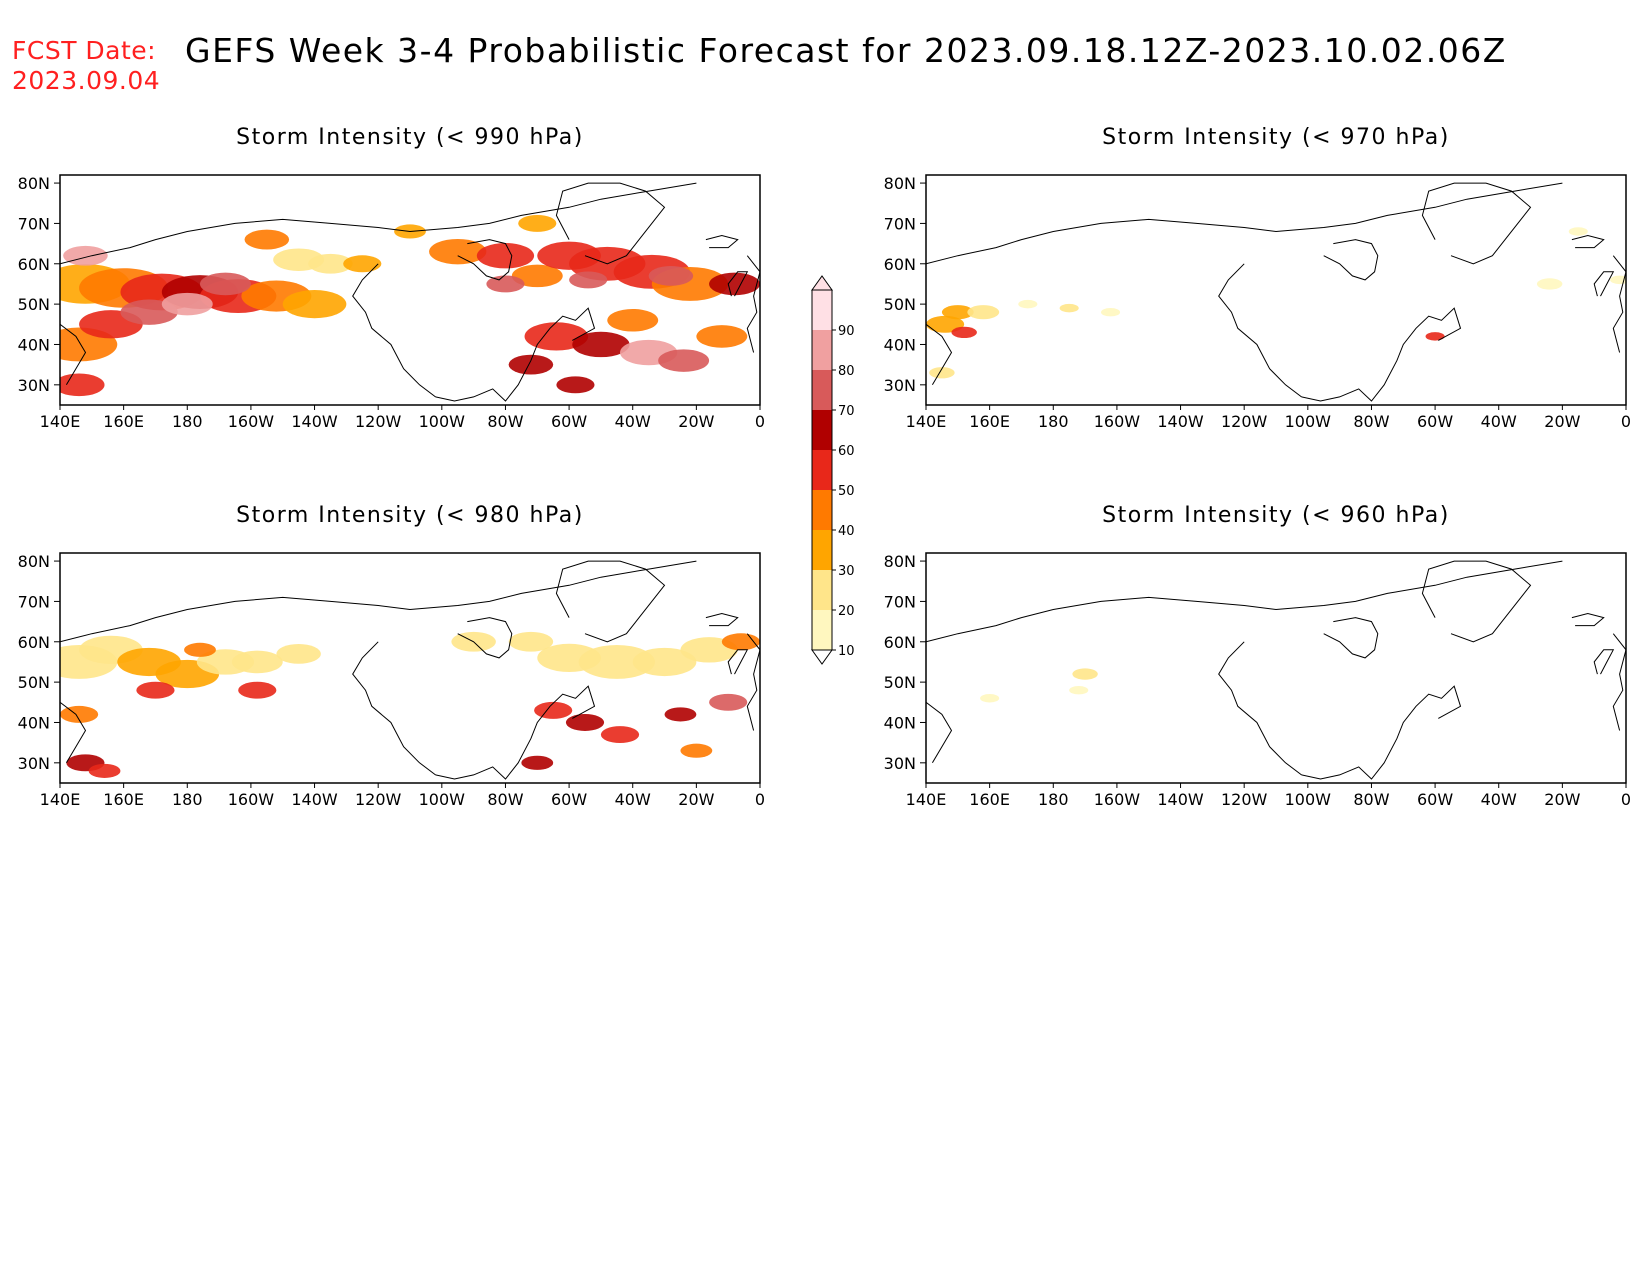 This screenshot has width=1650, height=1275. Describe the element at coordinates (123, 799) in the screenshot. I see `lon-tick-label: 160E` at that location.